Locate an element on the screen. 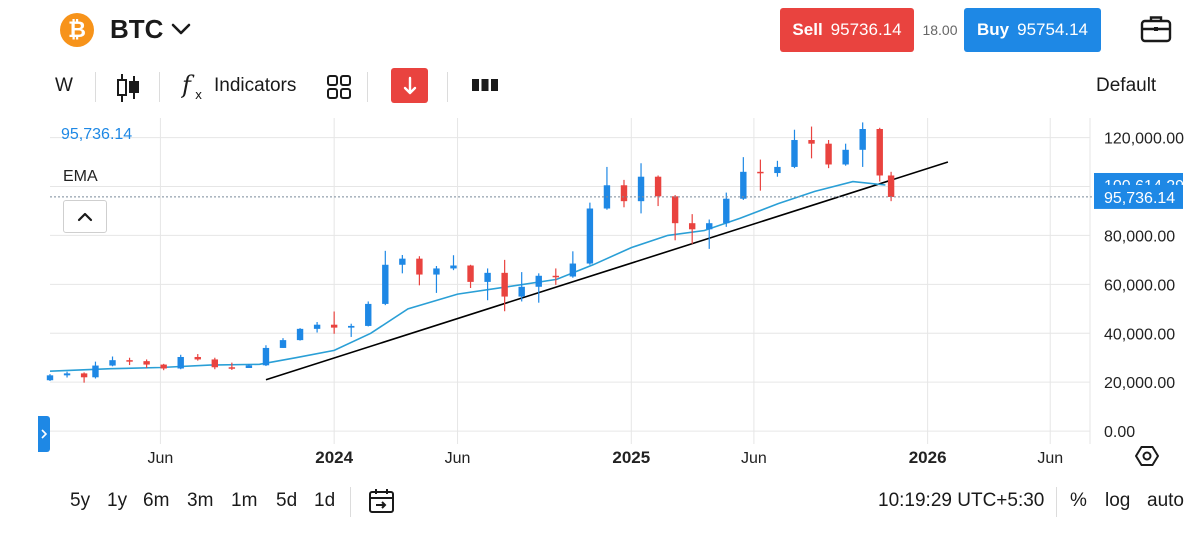  sell-button: Sell 95736.14 is located at coordinates (847, 30).